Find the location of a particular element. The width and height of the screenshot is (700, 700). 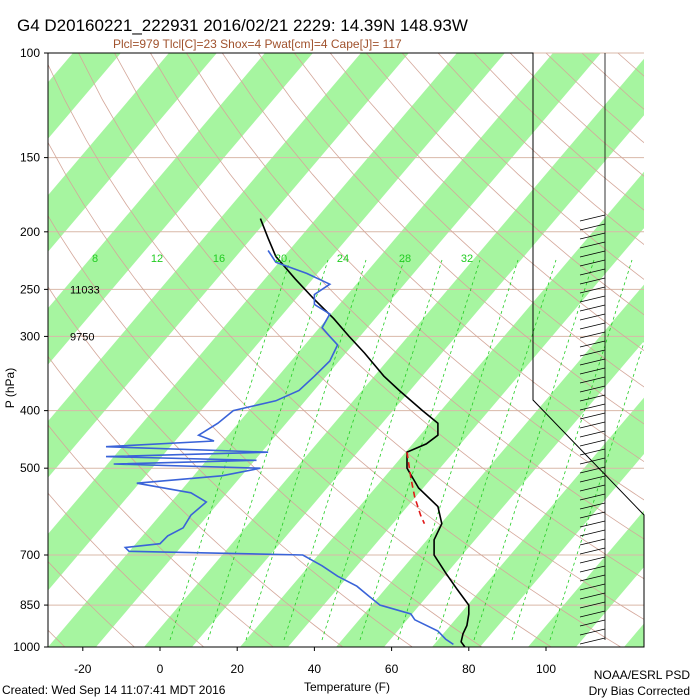

mixing-ratio-label: 16 is located at coordinates (219, 259).